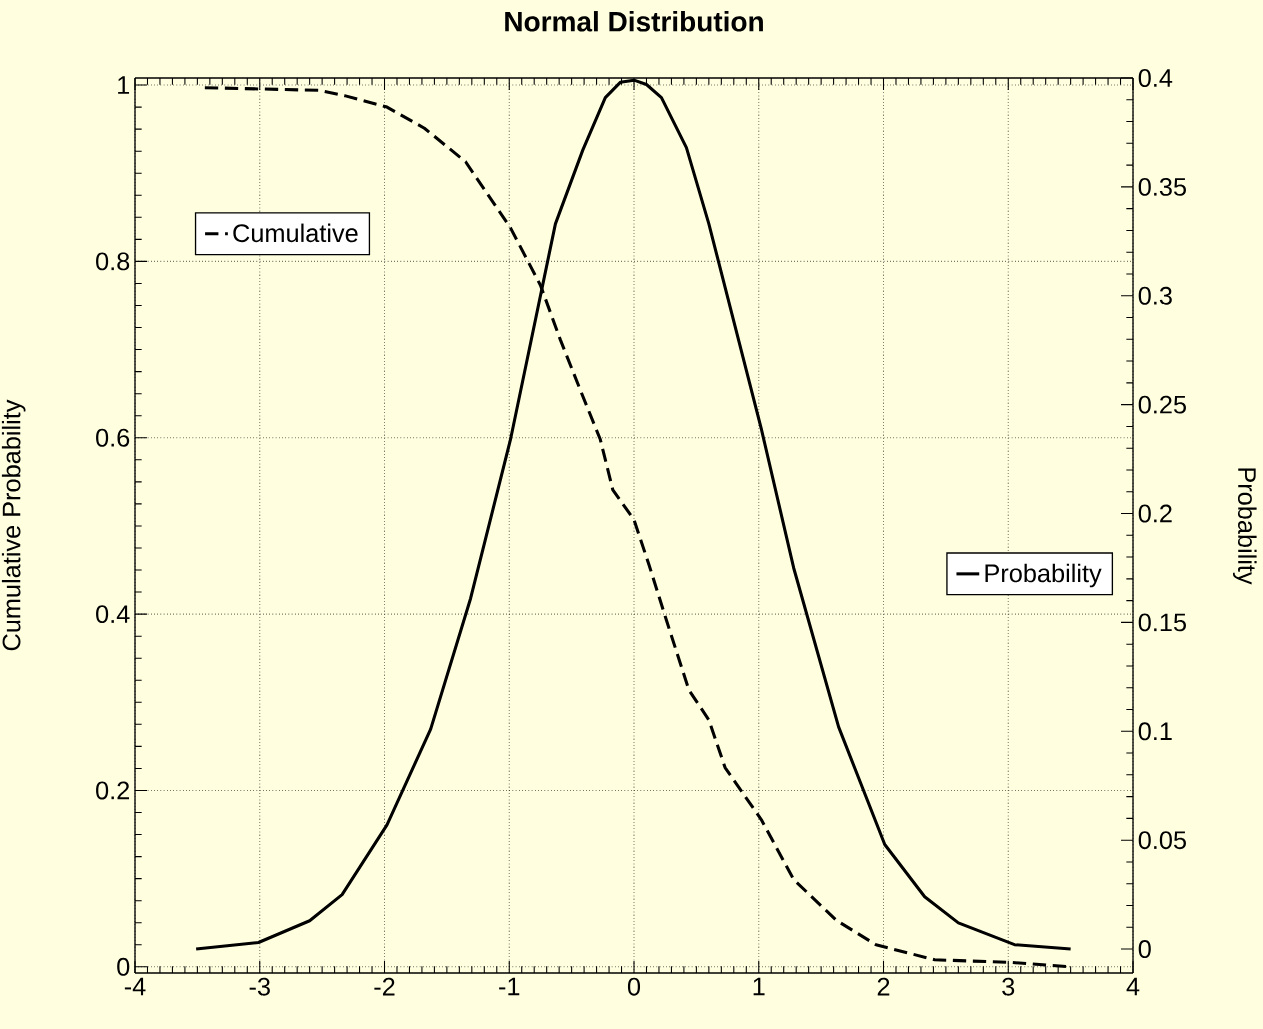 This screenshot has height=1029, width=1263. What do you see at coordinates (1162, 840) in the screenshot?
I see `y2-tick-label: 0.05` at bounding box center [1162, 840].